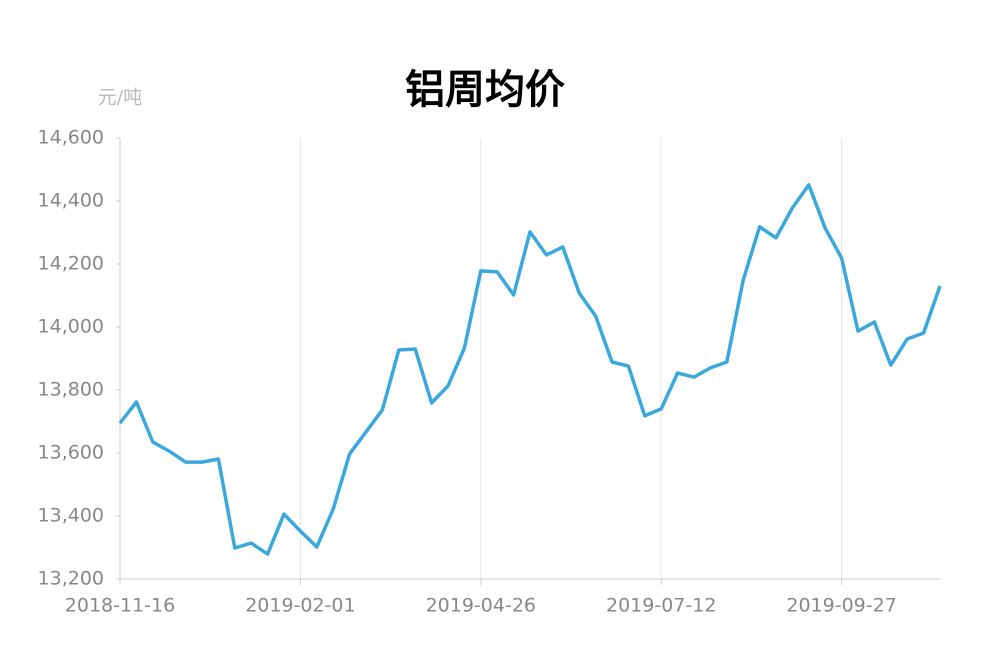  Describe the element at coordinates (71, 390) in the screenshot. I see `y-tick-label: 13,800` at that location.